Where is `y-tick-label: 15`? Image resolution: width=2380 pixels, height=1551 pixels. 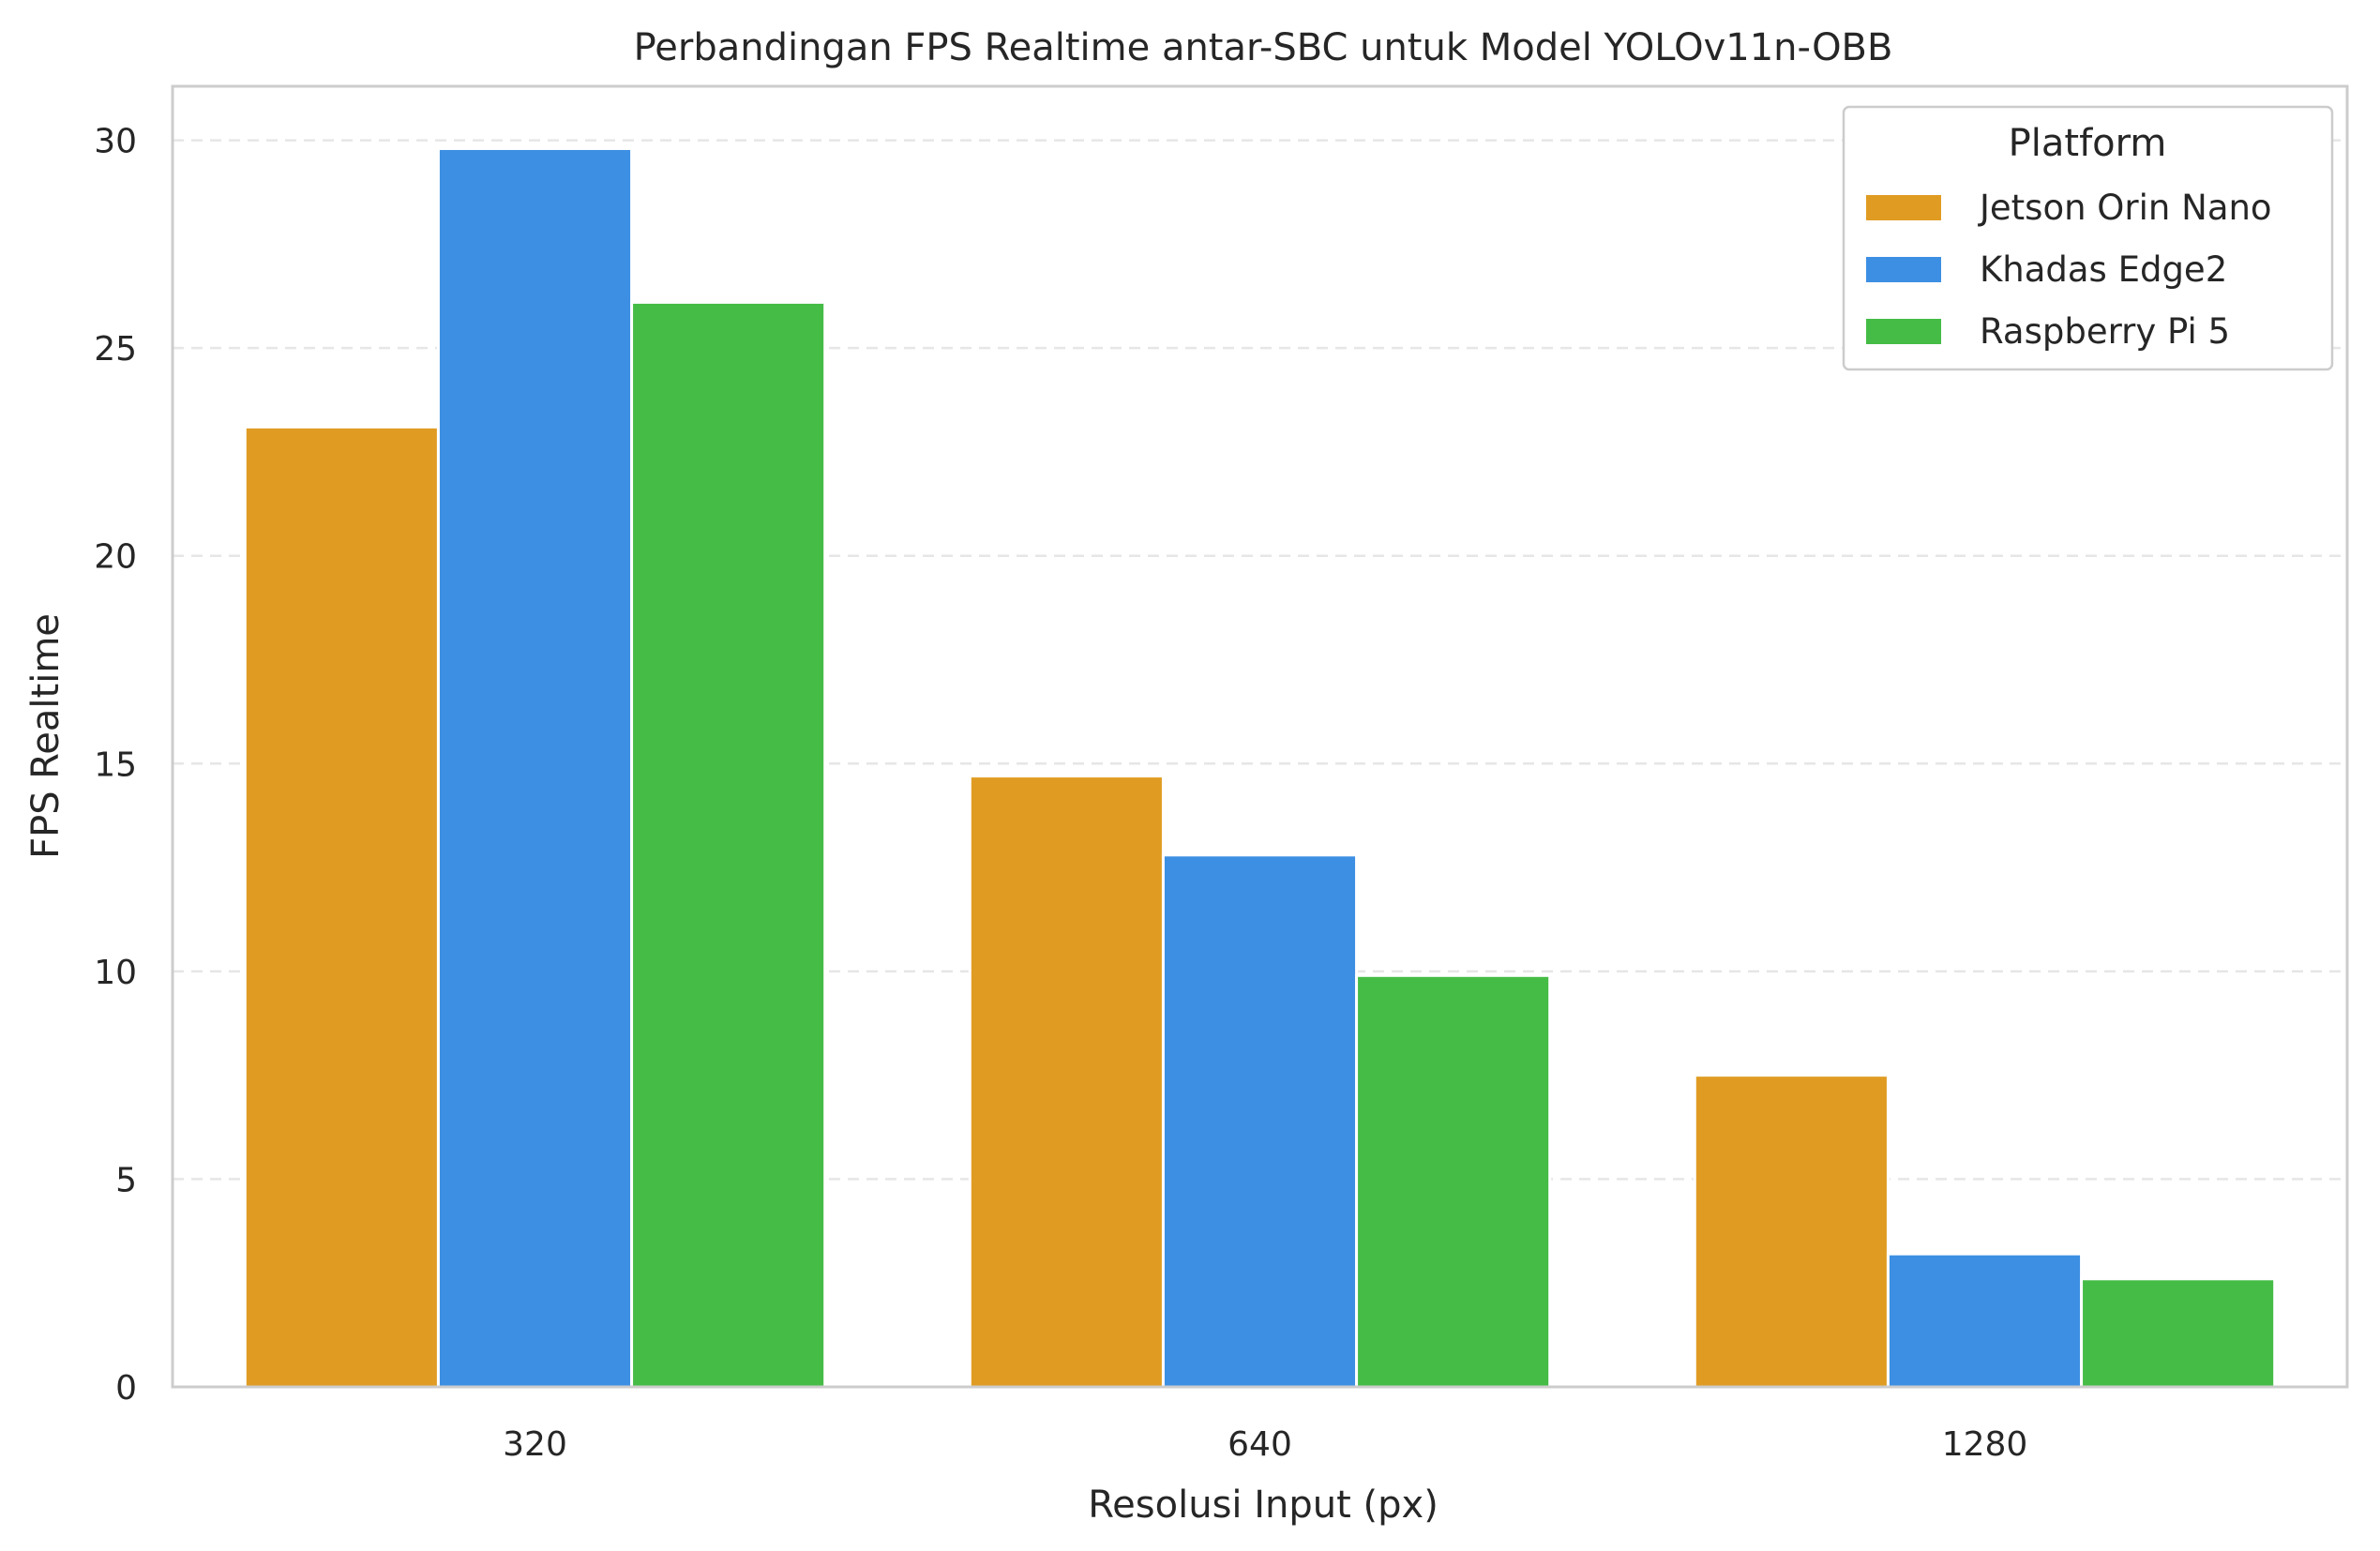 y-tick-label: 15 is located at coordinates (115, 764).